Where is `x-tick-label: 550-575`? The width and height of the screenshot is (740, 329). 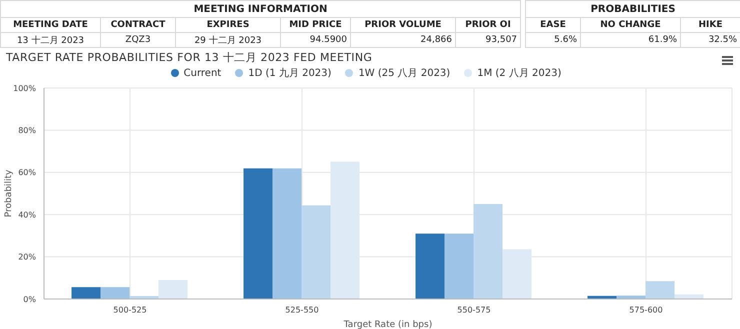
x-tick-label: 550-575 is located at coordinates (474, 310).